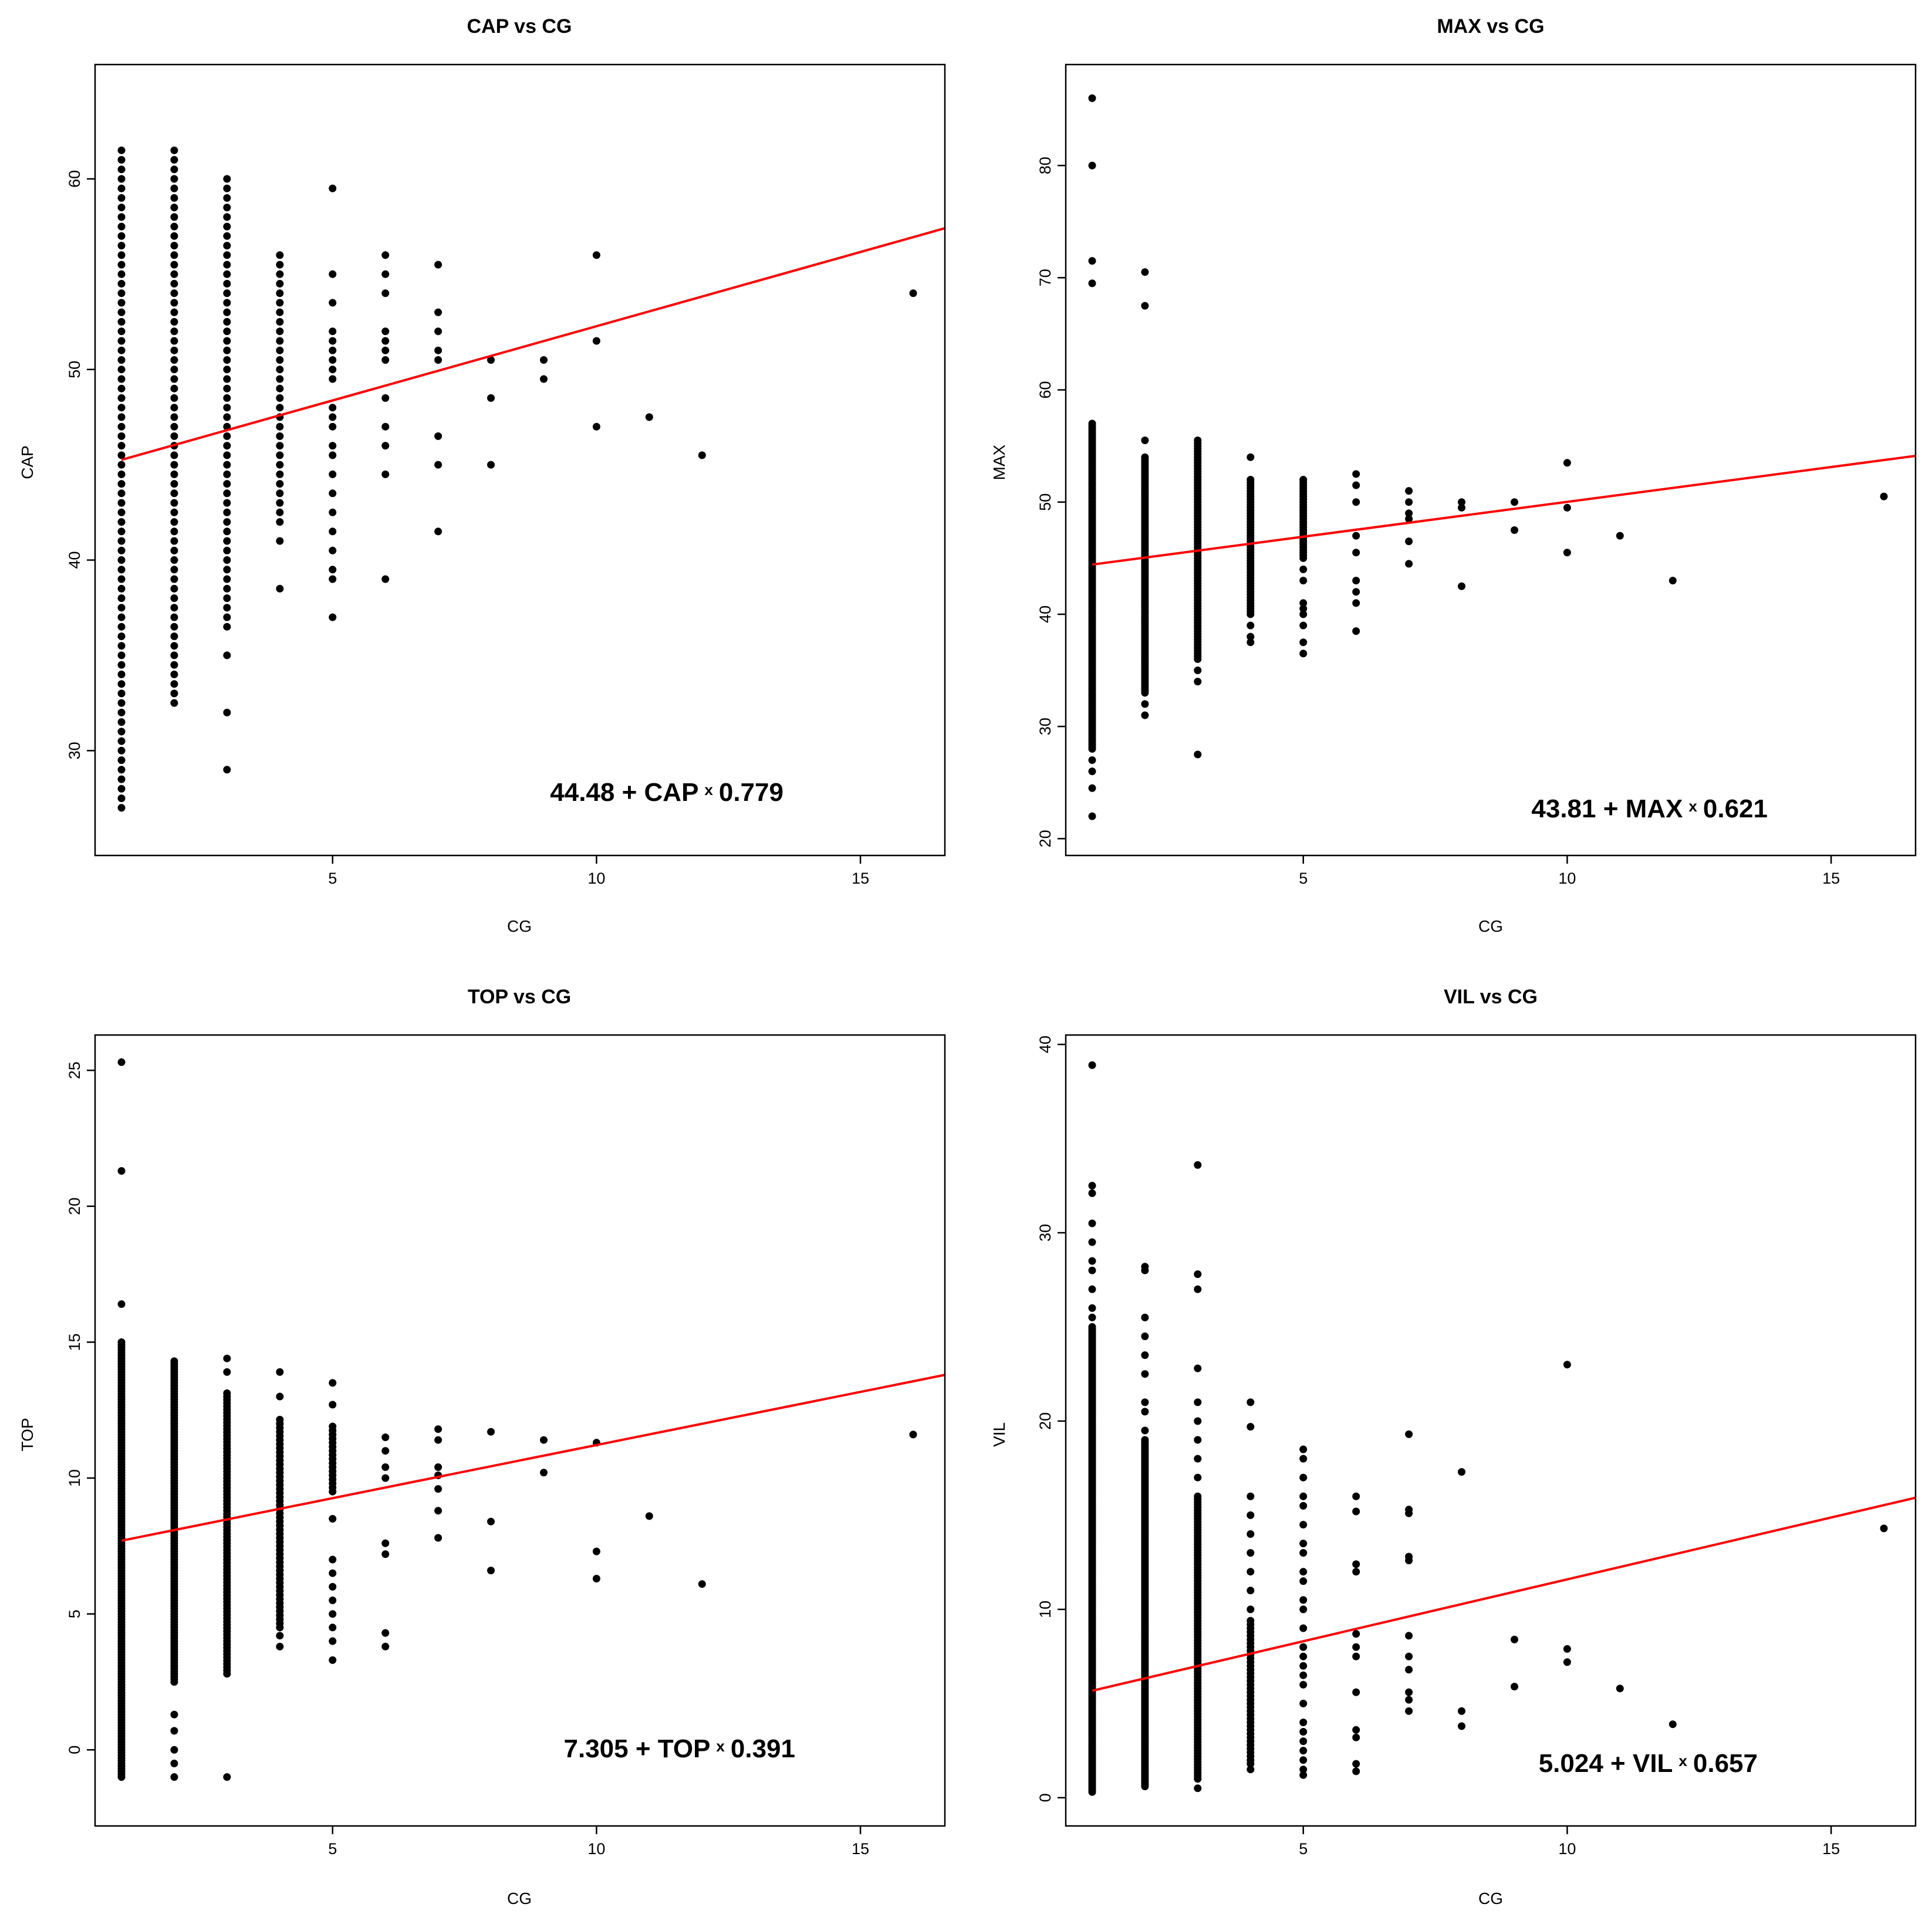  I want to click on chart-title: VIL vs CG, so click(1491, 997).